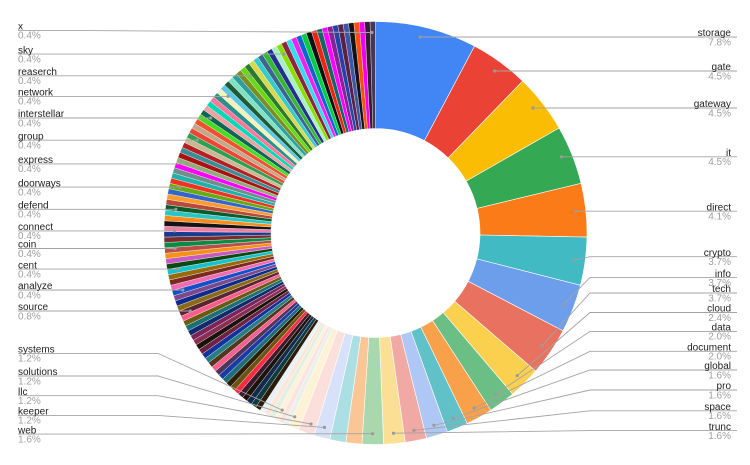  I want to click on svg-text: connect, so click(35, 227).